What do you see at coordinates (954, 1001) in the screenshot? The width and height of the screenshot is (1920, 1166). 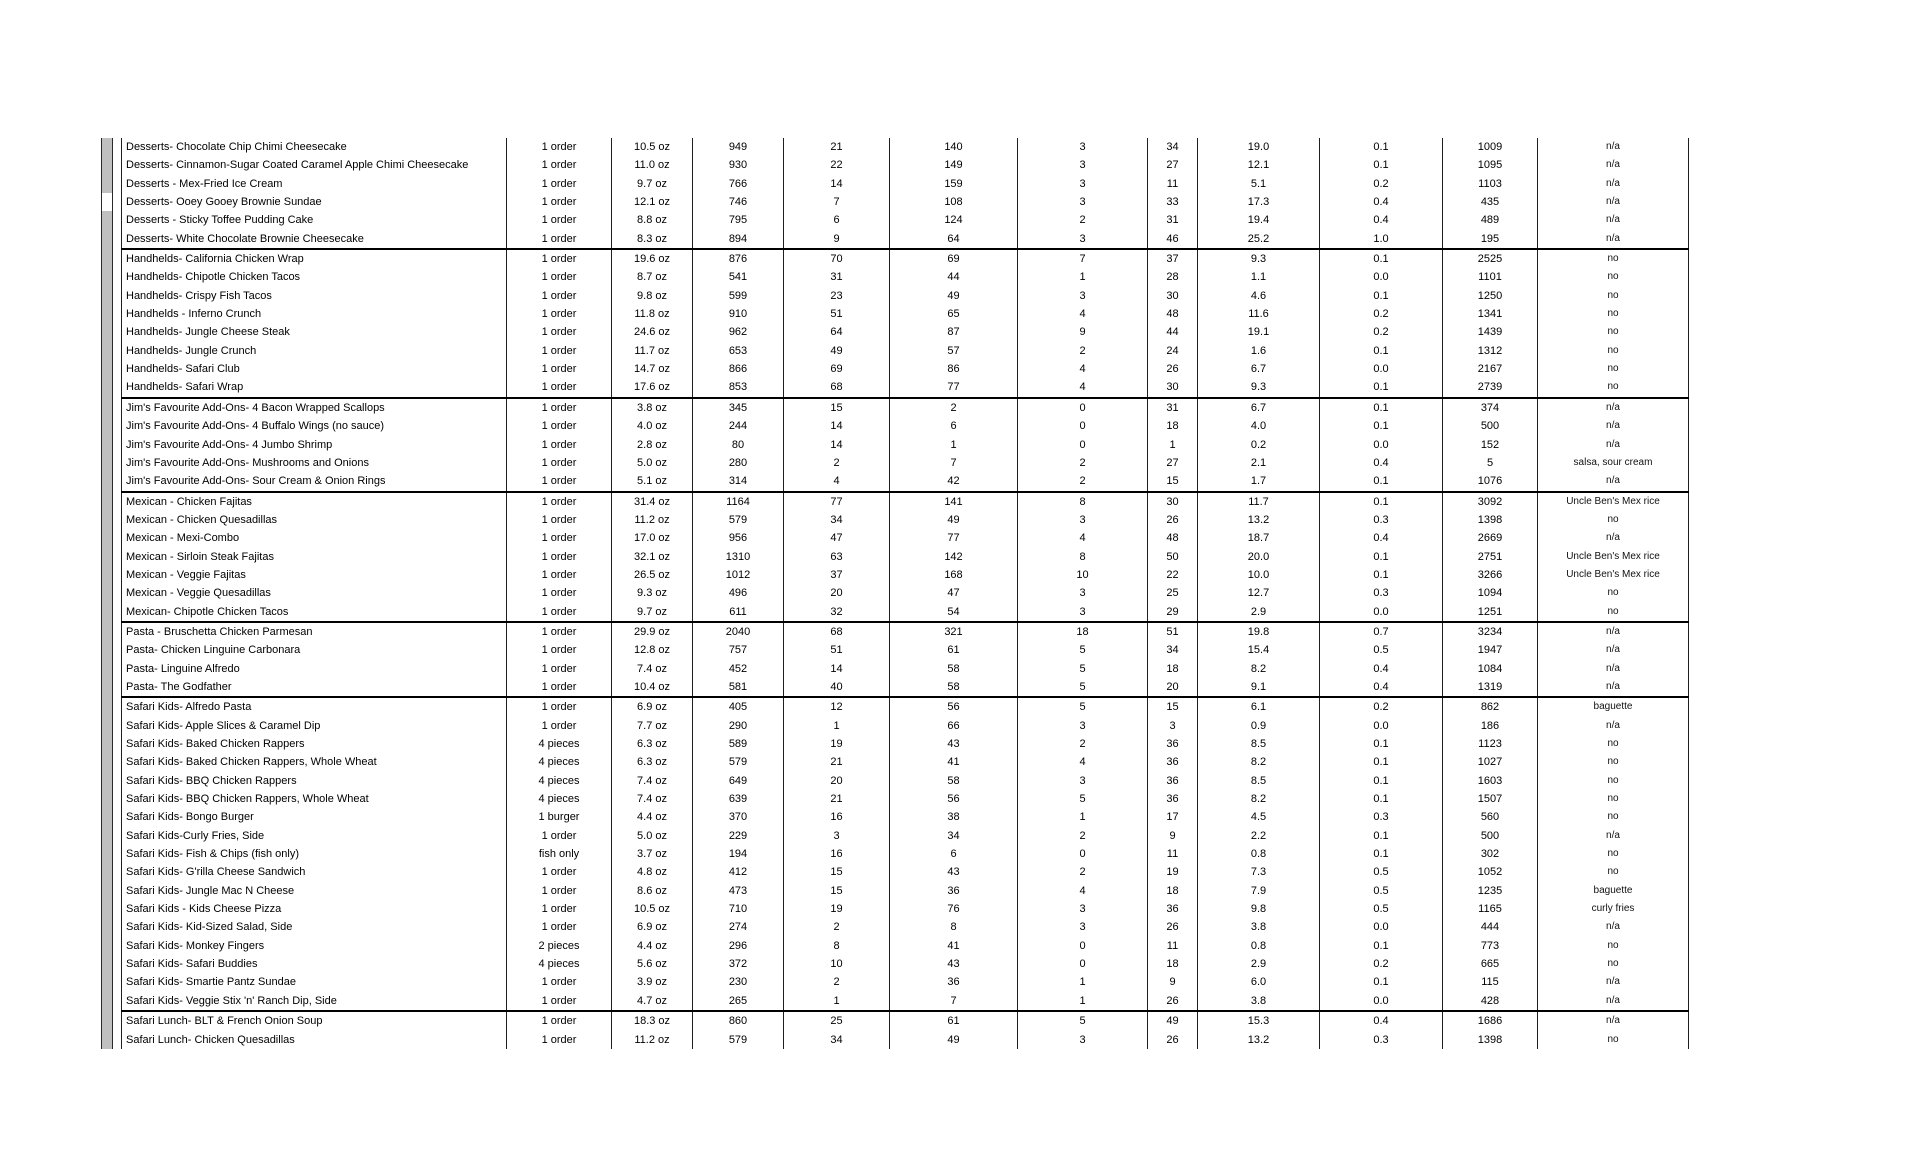 I see `cell-carbs: 7` at bounding box center [954, 1001].